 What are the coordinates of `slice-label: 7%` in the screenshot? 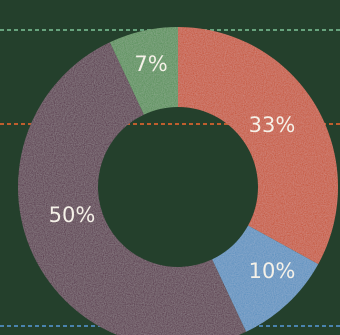 It's located at (150, 64).